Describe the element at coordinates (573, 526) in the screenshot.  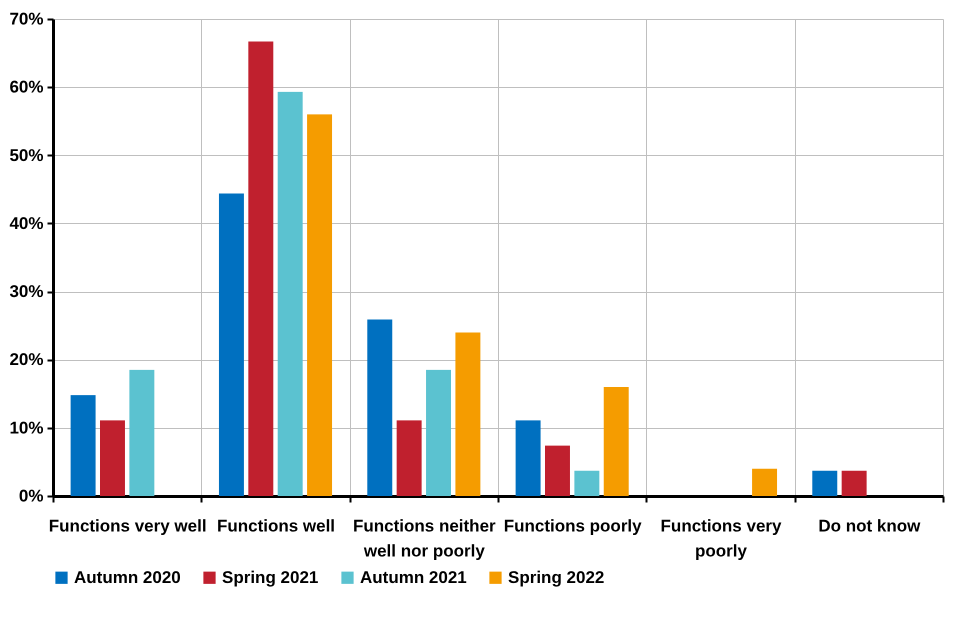
I see `x-tick-label: Functions poorly` at that location.